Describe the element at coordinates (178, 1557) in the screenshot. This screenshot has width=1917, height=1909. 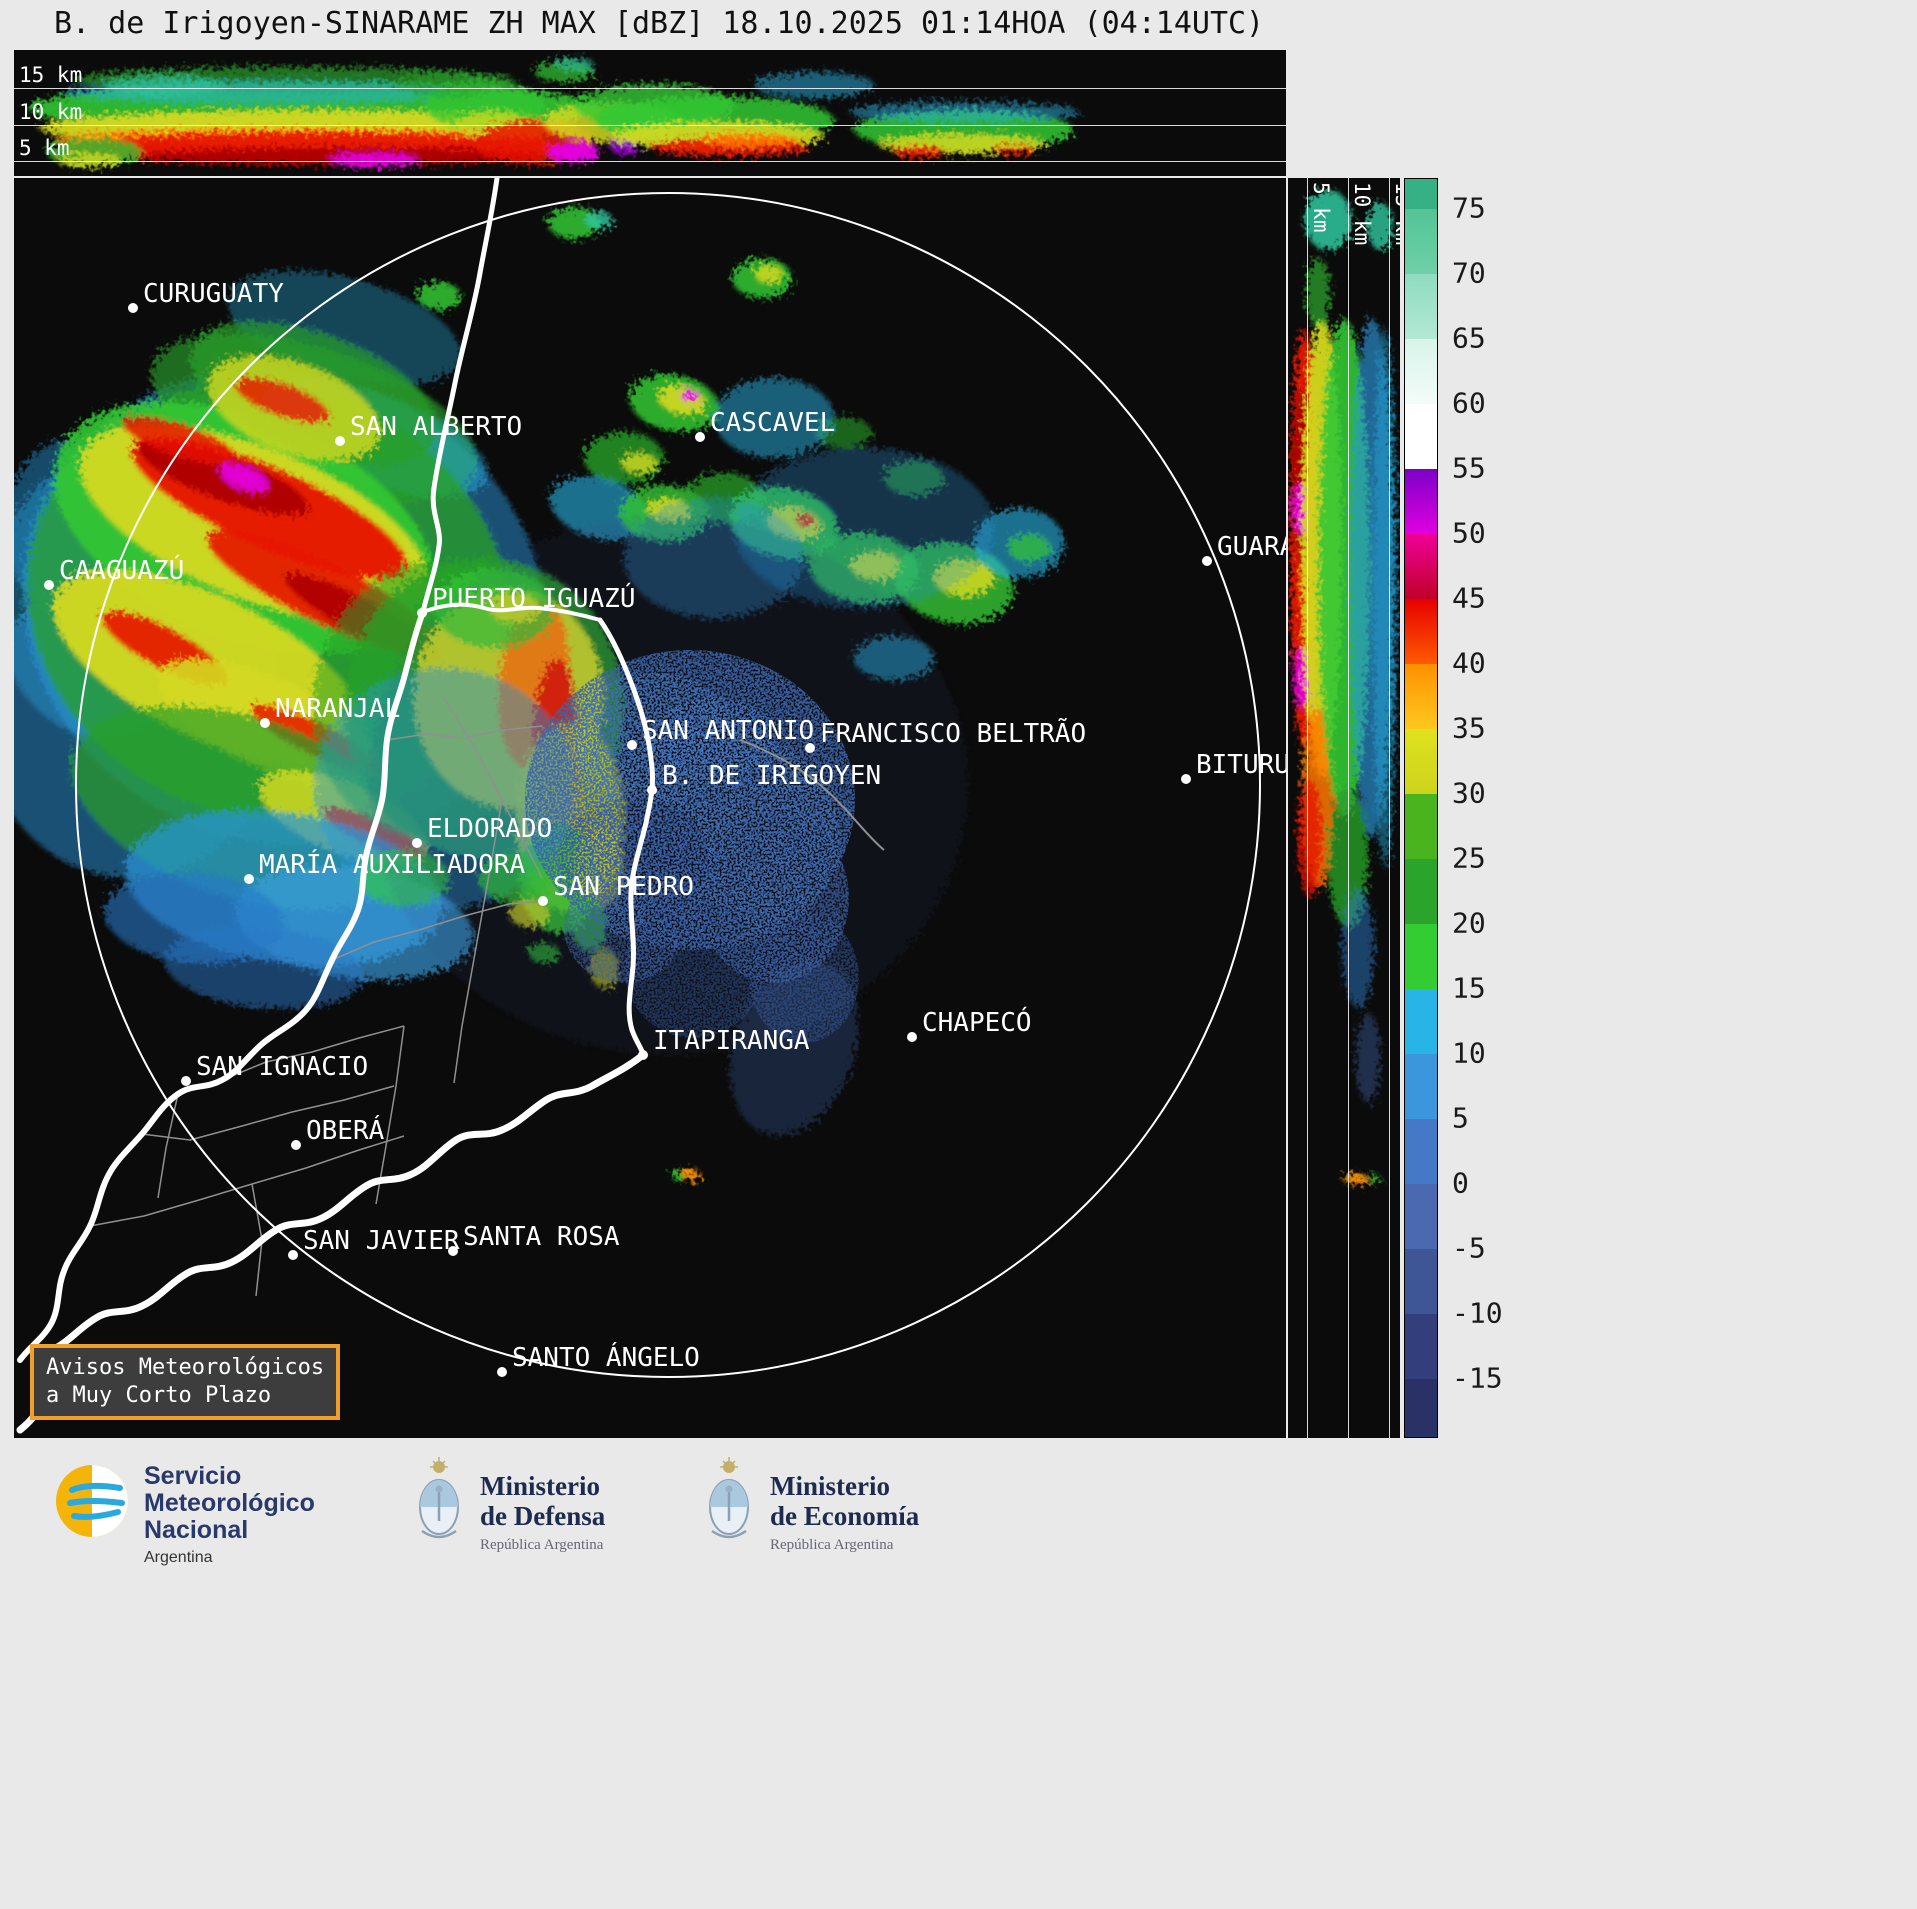
I see `smn-subtitle: Argentina` at that location.